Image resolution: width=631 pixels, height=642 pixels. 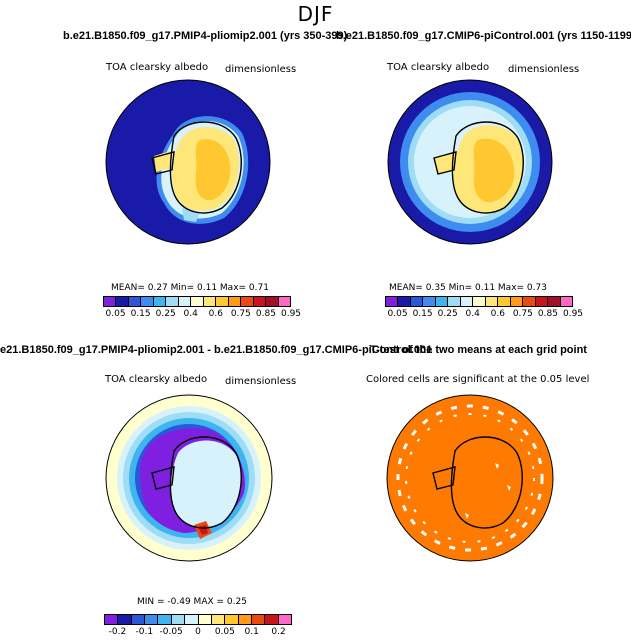 I want to click on top-left-polar-map, so click(x=188, y=162).